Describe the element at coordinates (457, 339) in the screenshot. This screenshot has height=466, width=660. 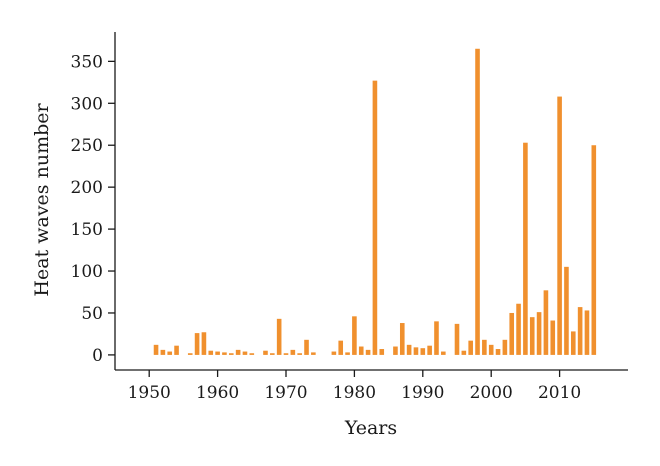
I see `bar-1995` at that location.